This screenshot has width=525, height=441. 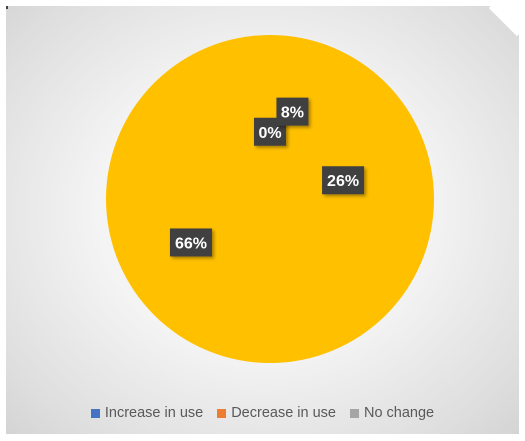 What do you see at coordinates (283, 413) in the screenshot?
I see `legend-label-decrease: Decrease in use` at bounding box center [283, 413].